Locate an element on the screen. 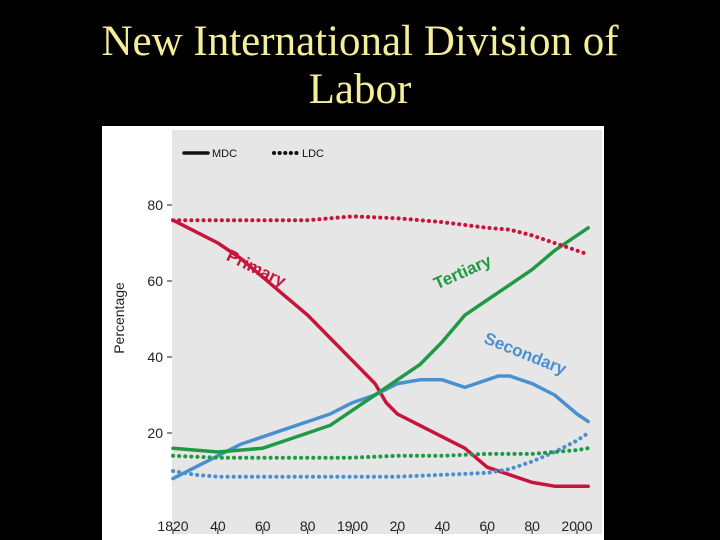  x-tick-label: 1820 is located at coordinates (172, 526).